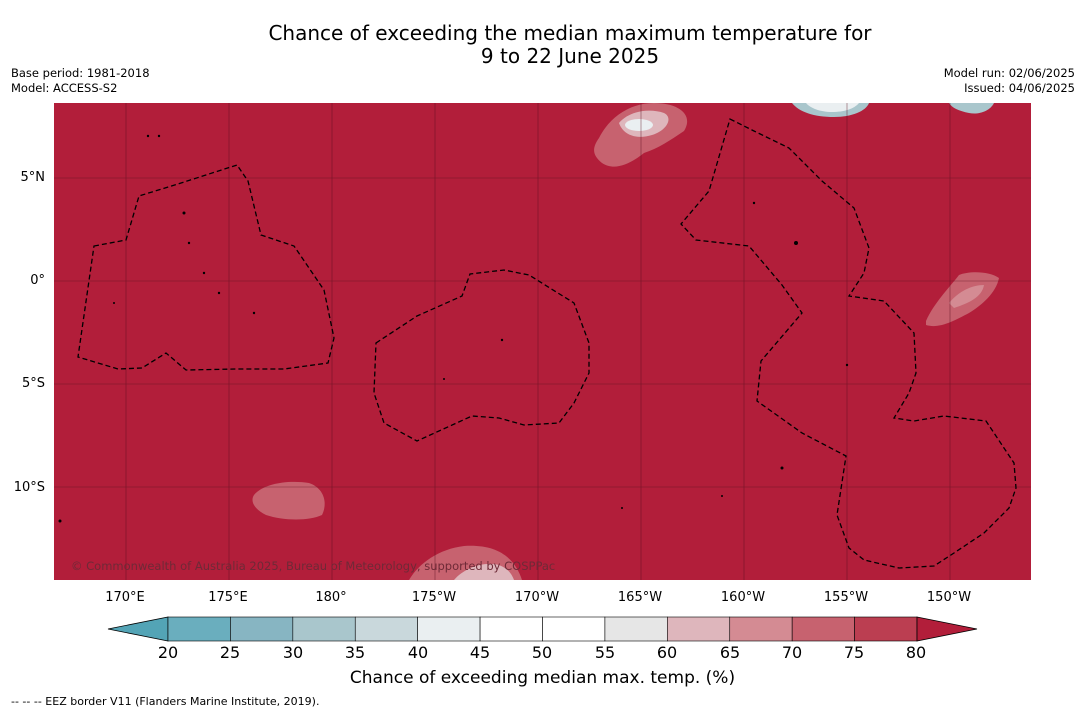 This screenshot has width=1085, height=713. Describe the element at coordinates (33, 383) in the screenshot. I see `y-tick-5s: 5°S` at that location.